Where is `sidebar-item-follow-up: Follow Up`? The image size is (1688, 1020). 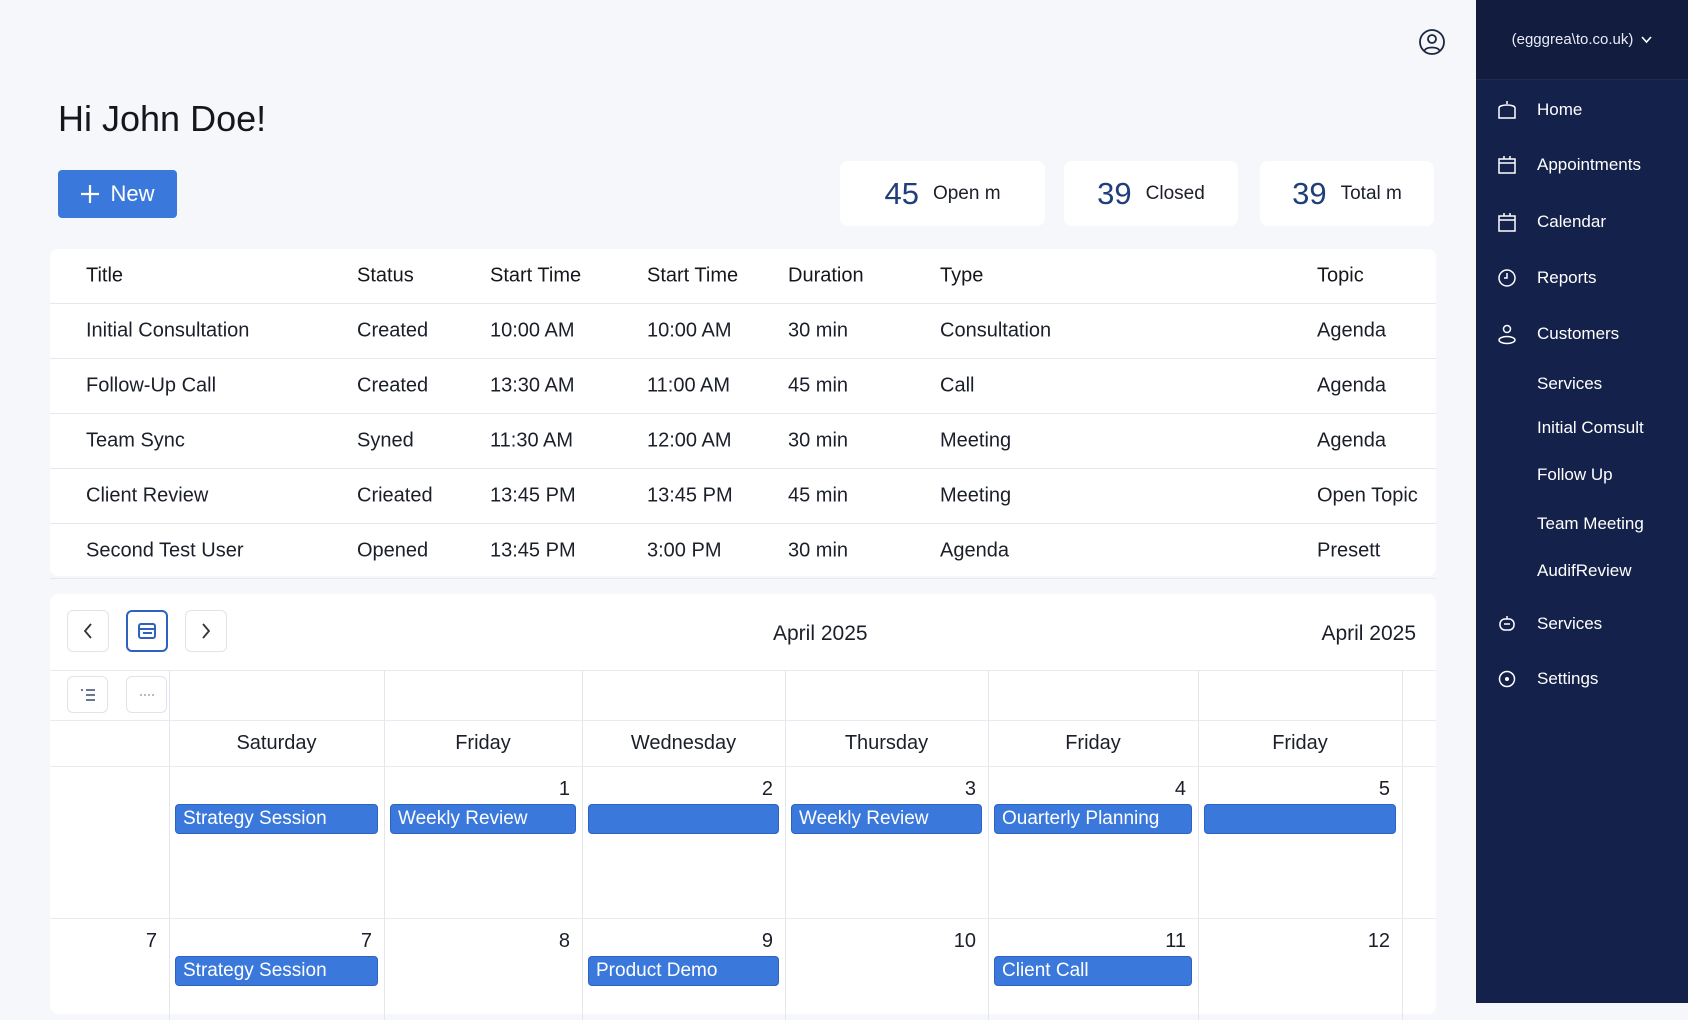
sidebar-item-follow-up: Follow Up is located at coordinates (1582, 475).